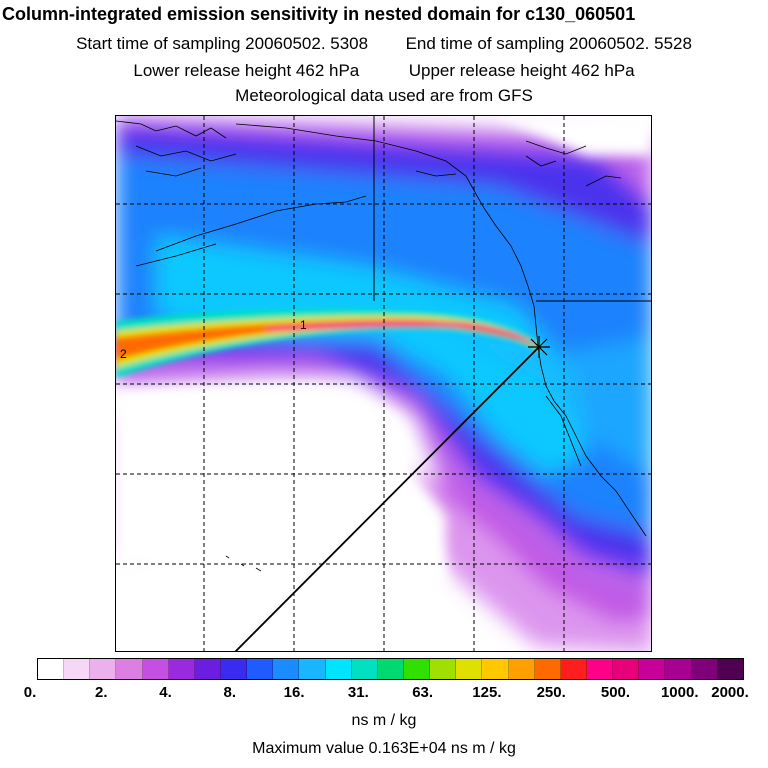 This screenshot has height=768, width=768. I want to click on star-cross-icon, so click(539, 347).